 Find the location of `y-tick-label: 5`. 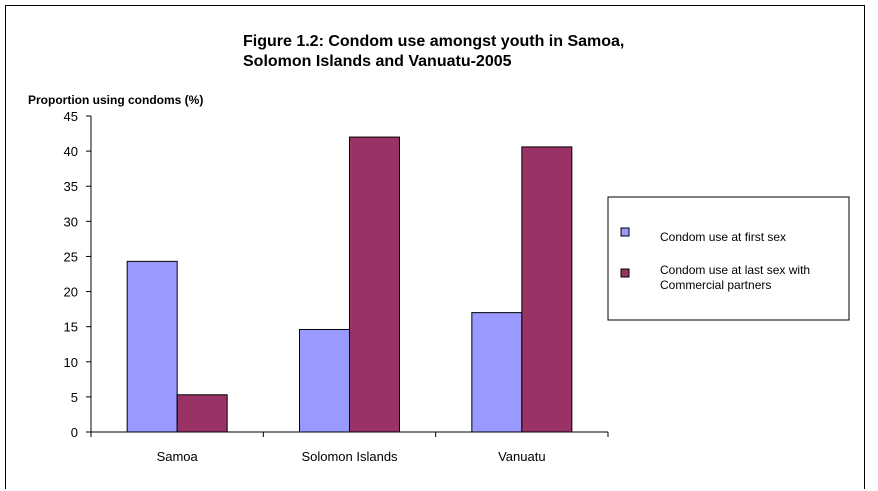

y-tick-label: 5 is located at coordinates (74, 397).